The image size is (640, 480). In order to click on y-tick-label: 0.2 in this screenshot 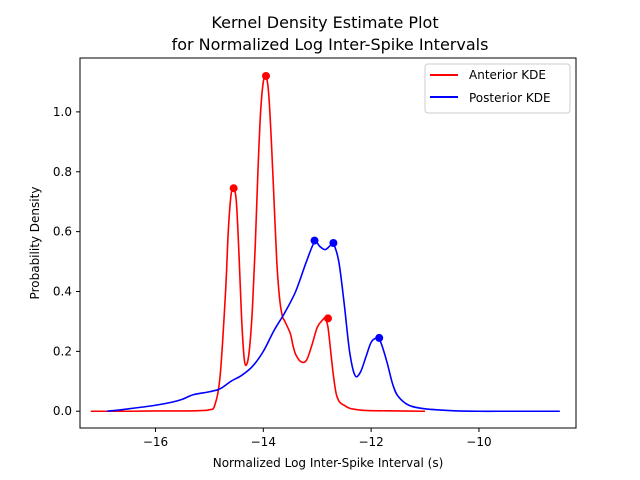, I will do `click(62, 351)`.